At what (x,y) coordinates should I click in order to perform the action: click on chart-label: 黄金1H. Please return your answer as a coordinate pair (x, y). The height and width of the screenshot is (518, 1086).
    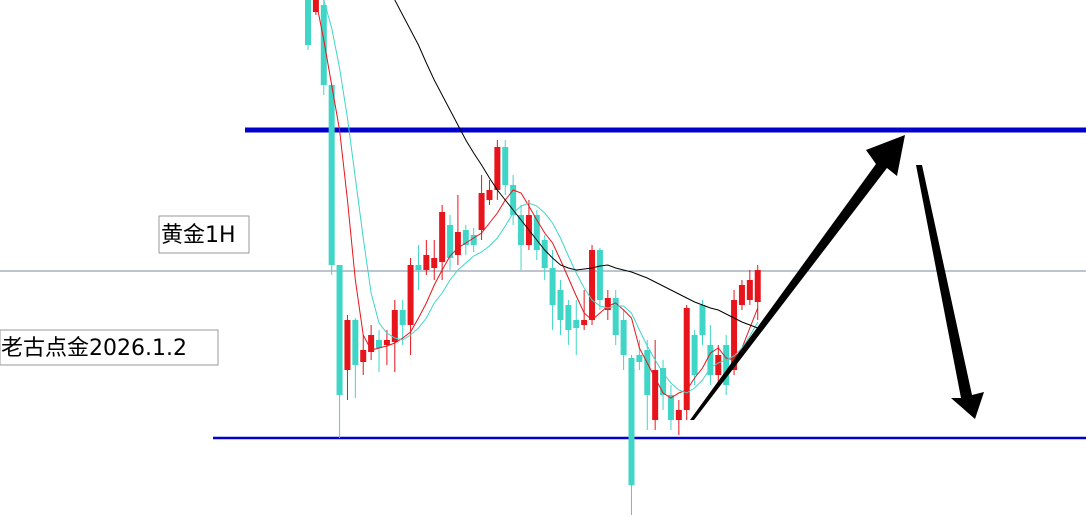
    Looking at the image, I should click on (198, 235).